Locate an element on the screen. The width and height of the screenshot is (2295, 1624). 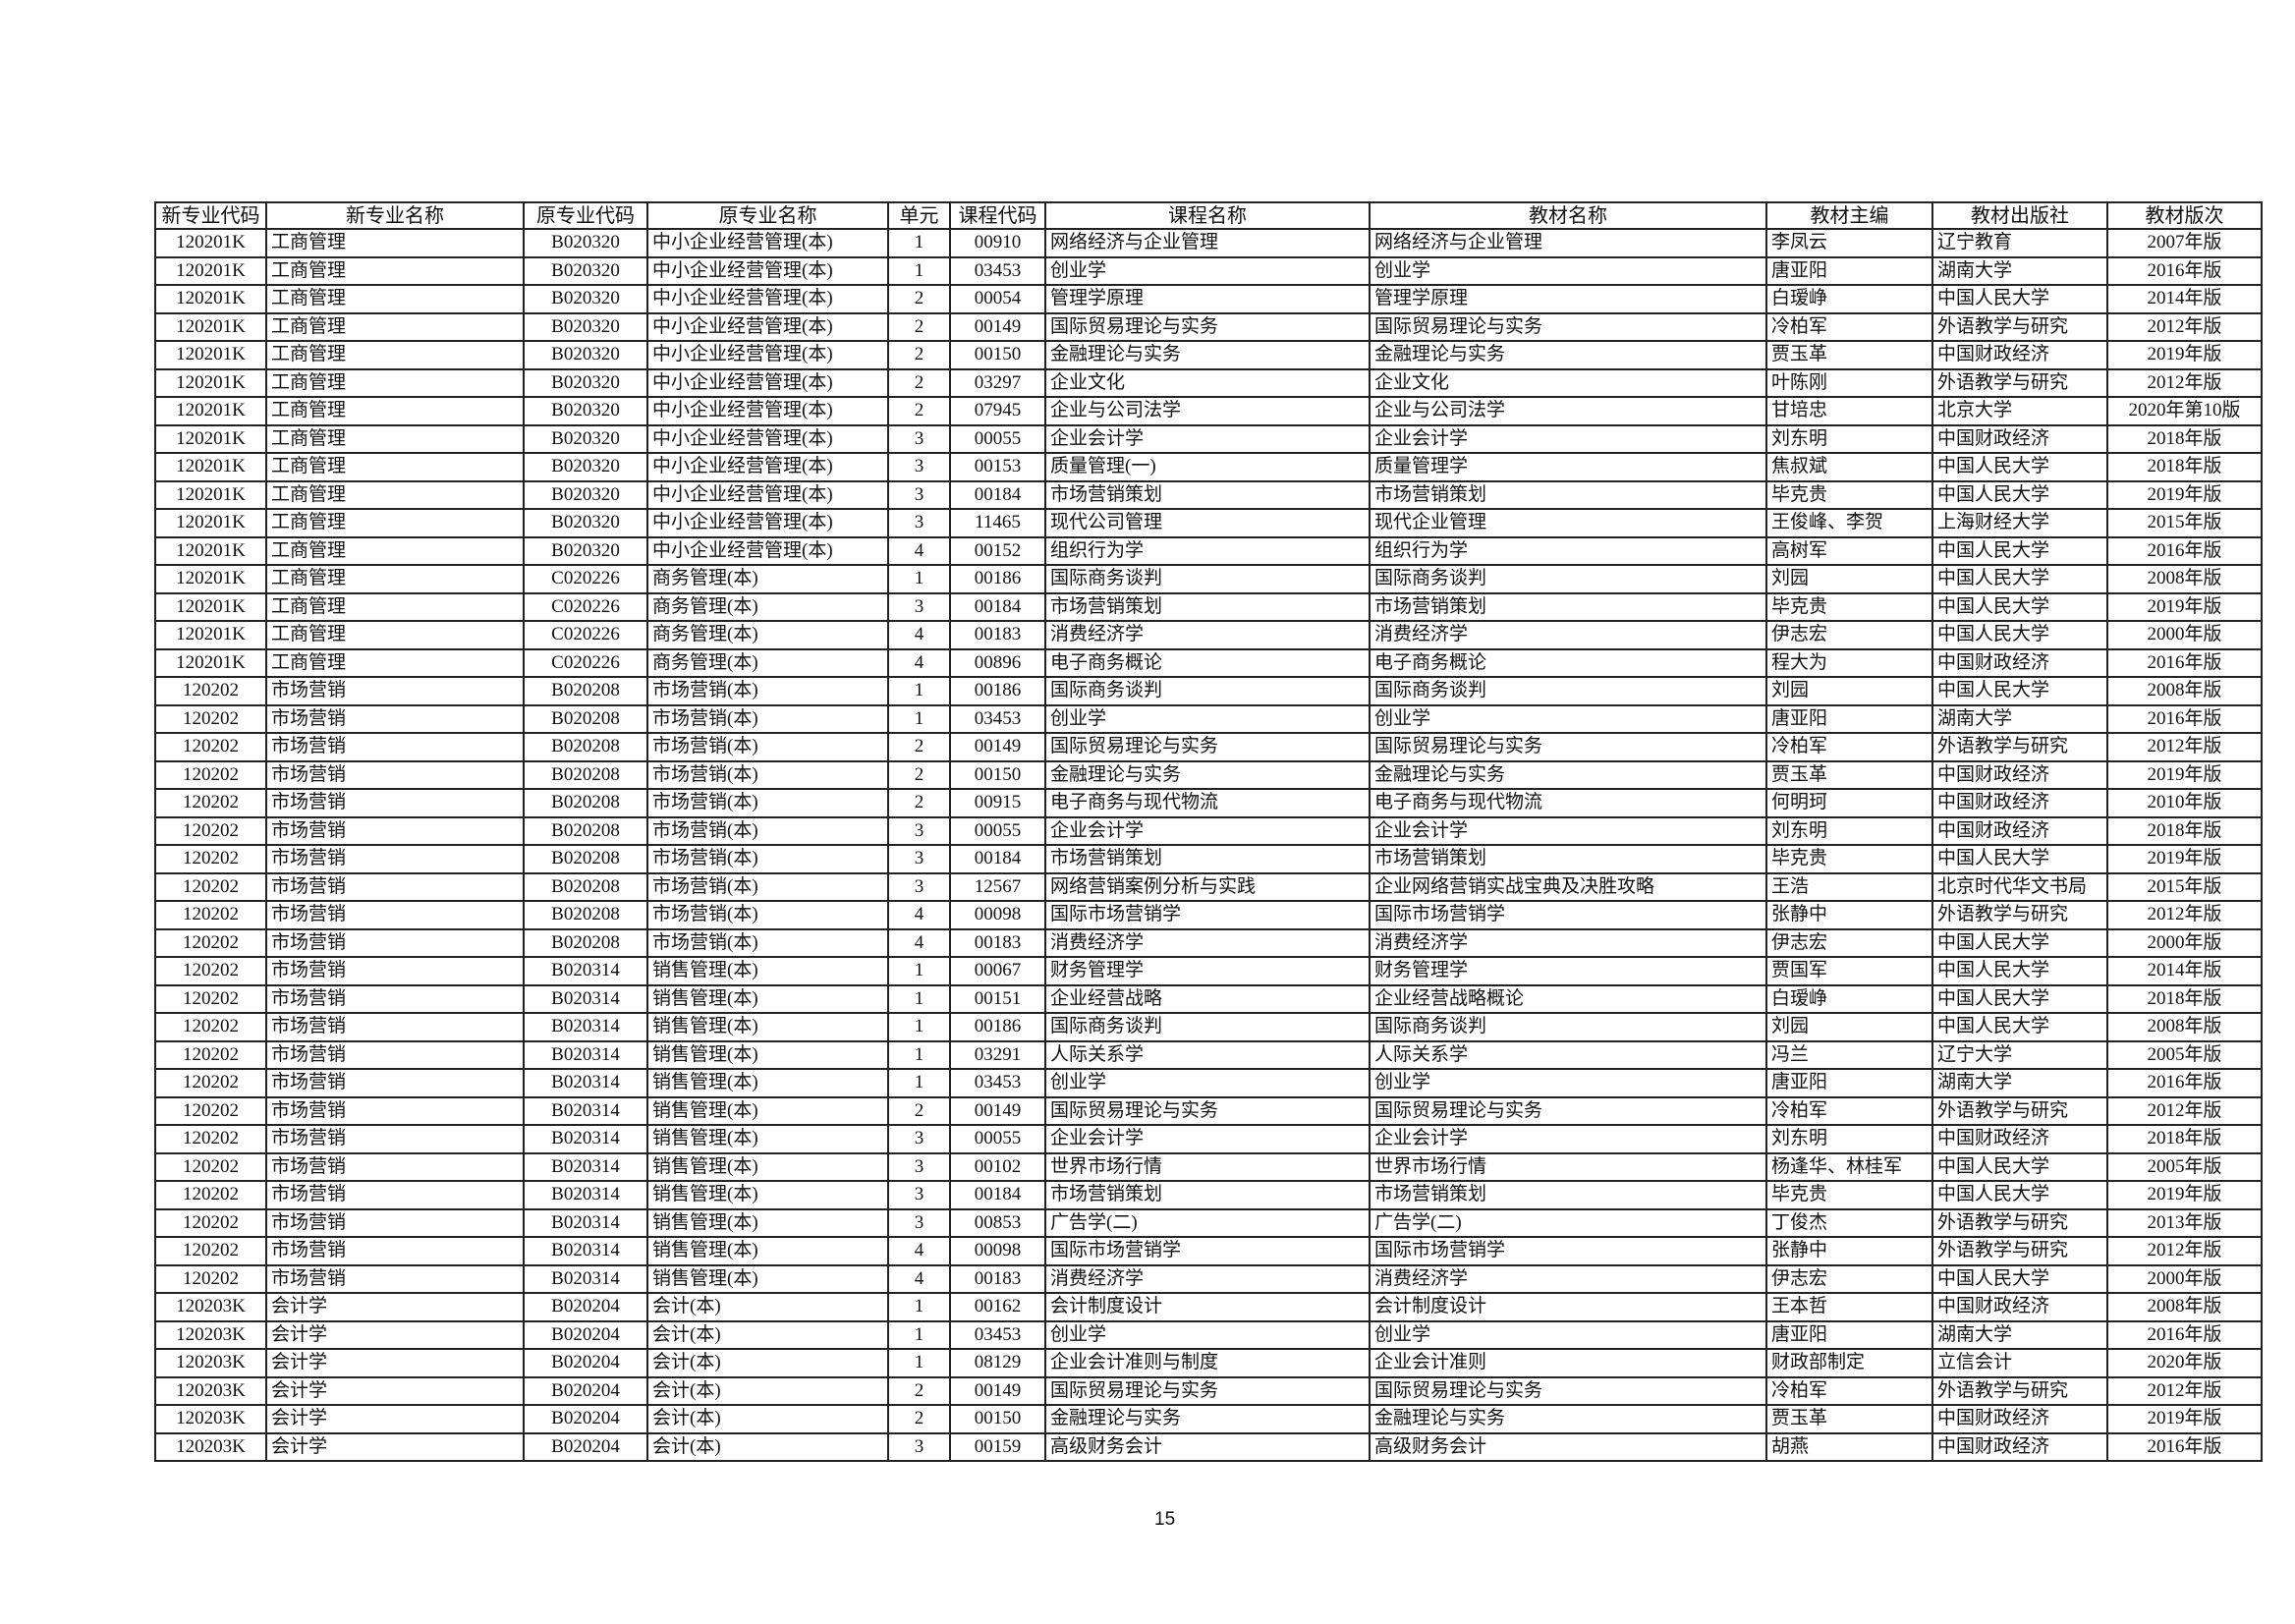
cell-old-major-code: B020208 is located at coordinates (586, 803).